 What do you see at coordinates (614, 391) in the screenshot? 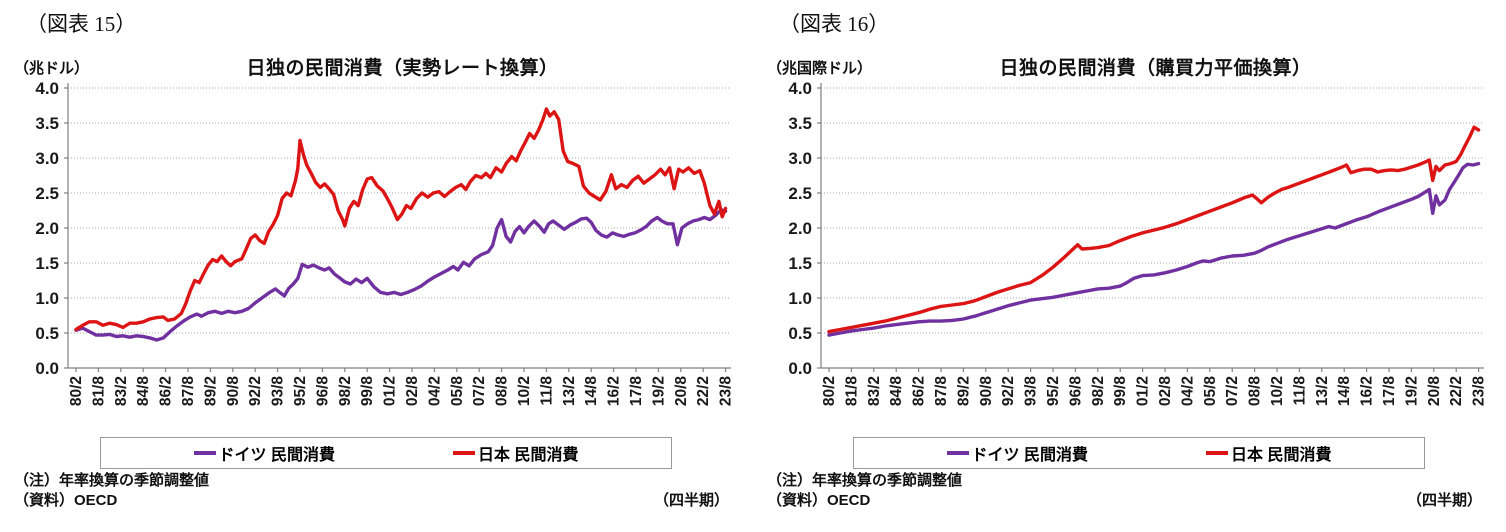
I see `svg-text: 16/2` at bounding box center [614, 391].